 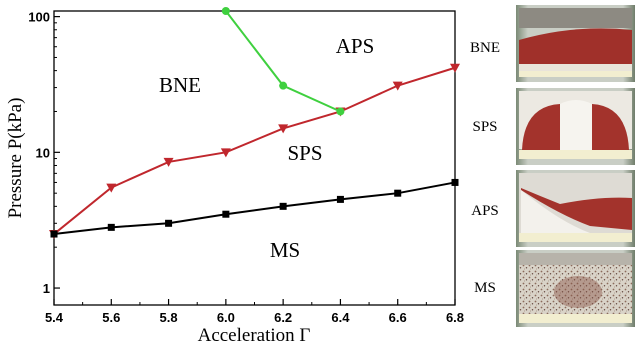 What do you see at coordinates (398, 317) in the screenshot?
I see `x-tick-label: 6.6` at bounding box center [398, 317].